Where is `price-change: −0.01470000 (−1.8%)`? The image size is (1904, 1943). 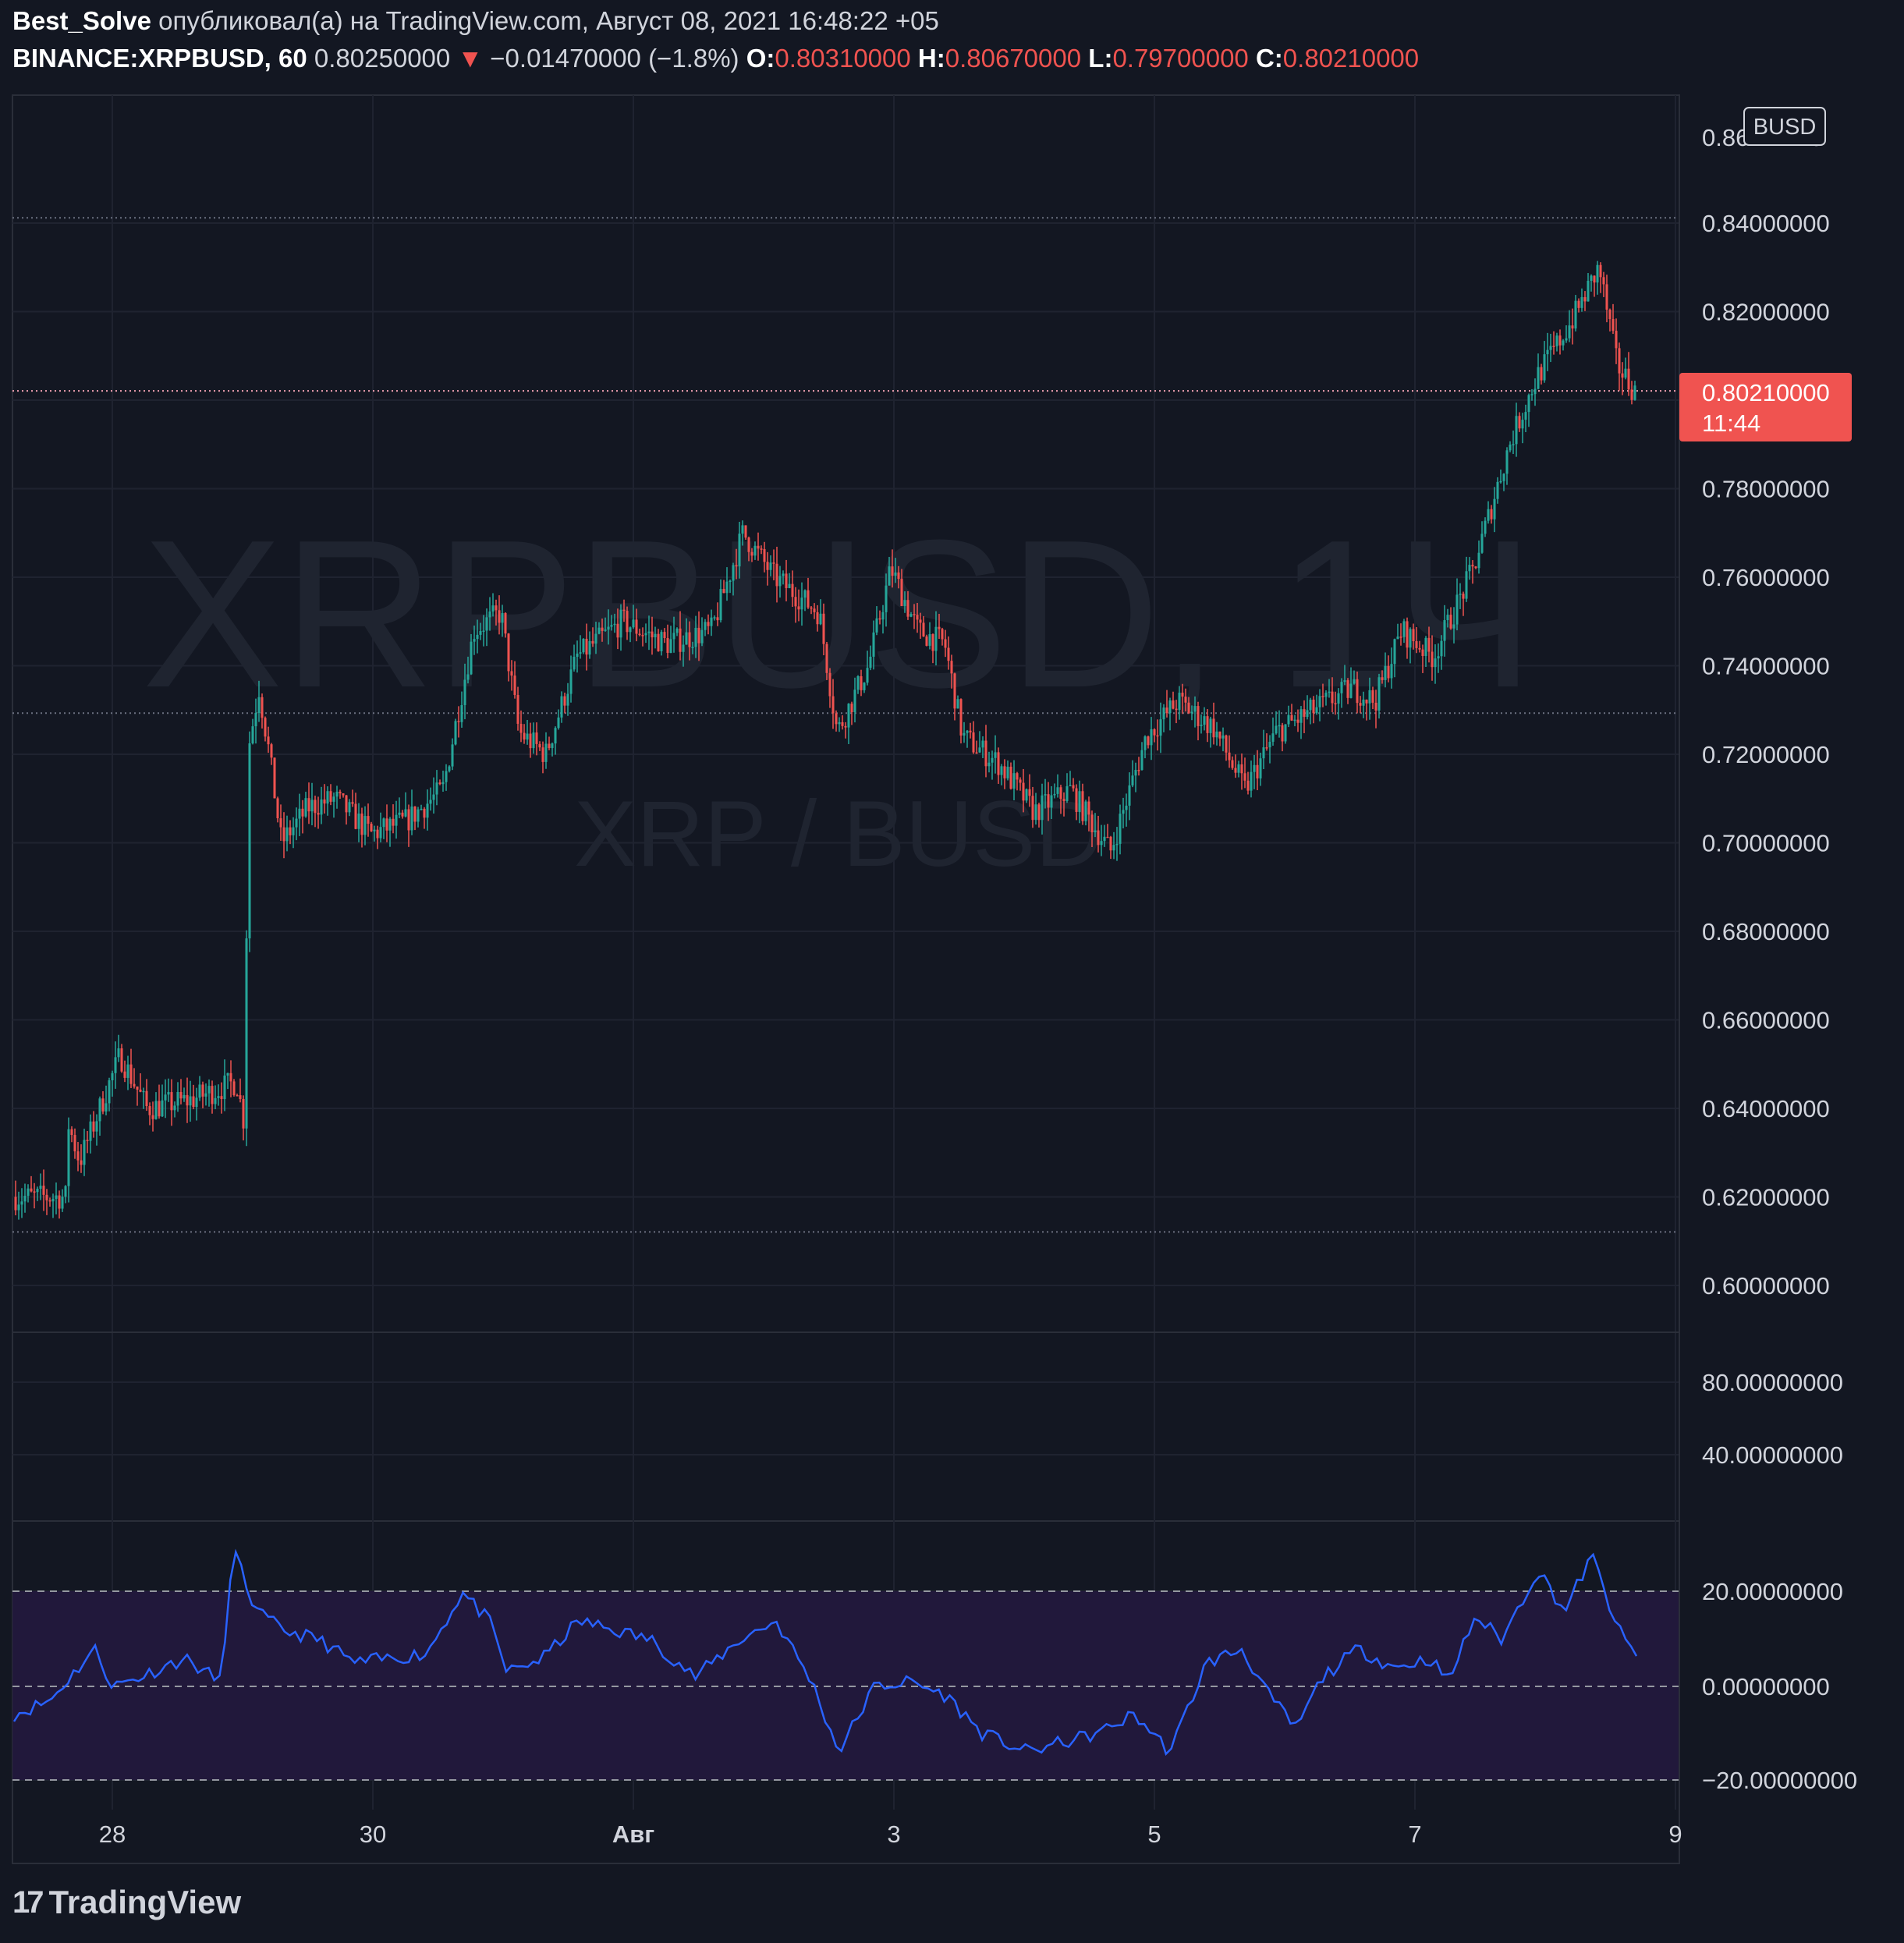
price-change: −0.01470000 (−1.8%) is located at coordinates (615, 59).